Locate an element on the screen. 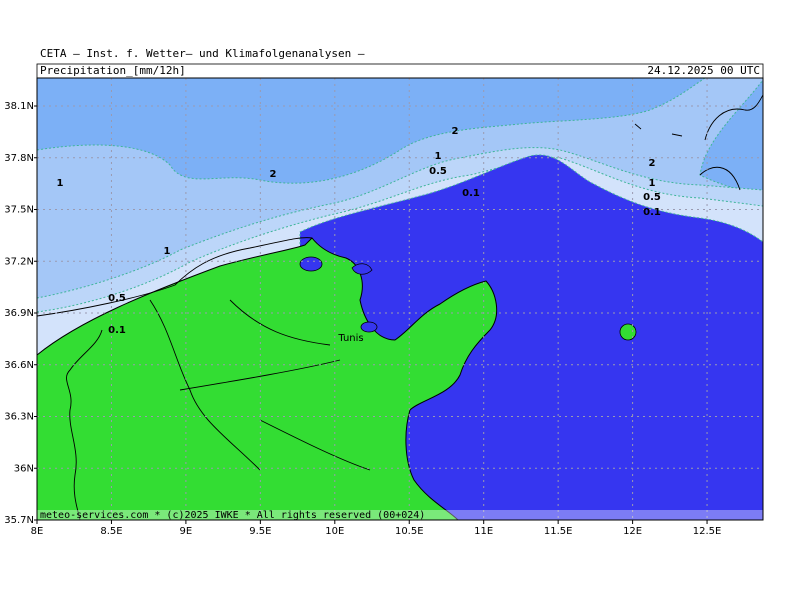 This screenshot has height=604, width=800. lon-label: 9.5E is located at coordinates (260, 531).